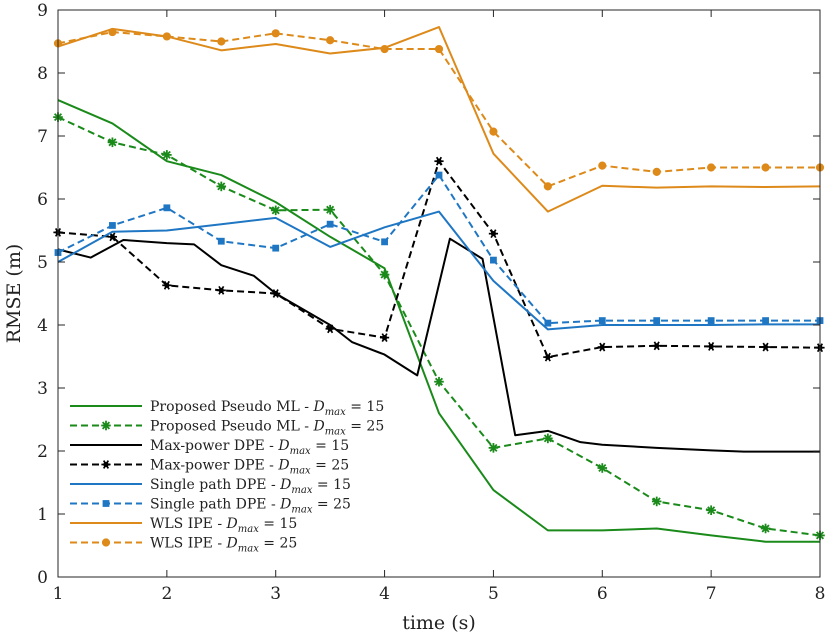 The width and height of the screenshot is (830, 639). I want to click on legend-item: Proposed Pseudo ML - Dmax = 25, so click(227, 428).